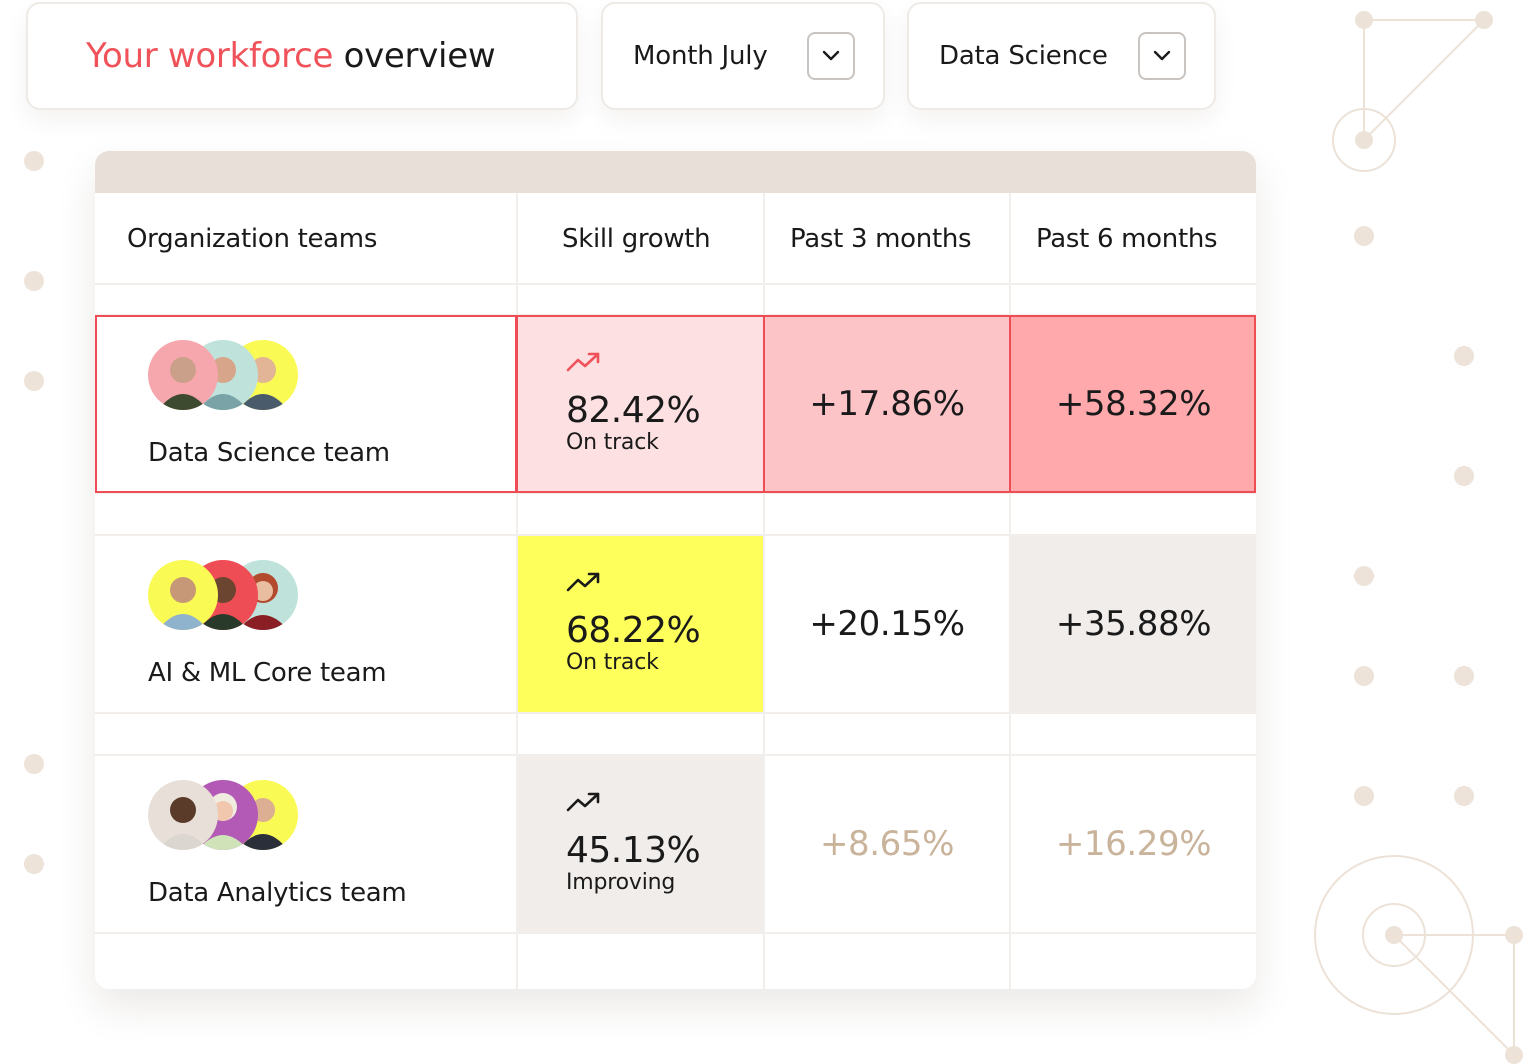 The width and height of the screenshot is (1525, 1064). I want to click on table-row-team-cell: AI & ML Core team, so click(305, 624).